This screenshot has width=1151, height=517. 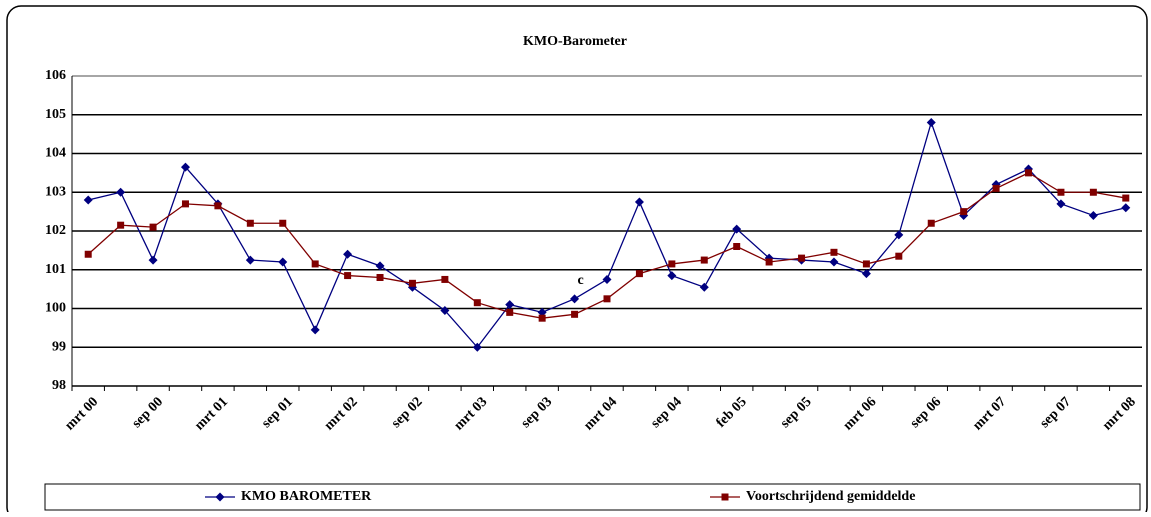 What do you see at coordinates (306, 496) in the screenshot?
I see `legend-label: KMO BAROMETER` at bounding box center [306, 496].